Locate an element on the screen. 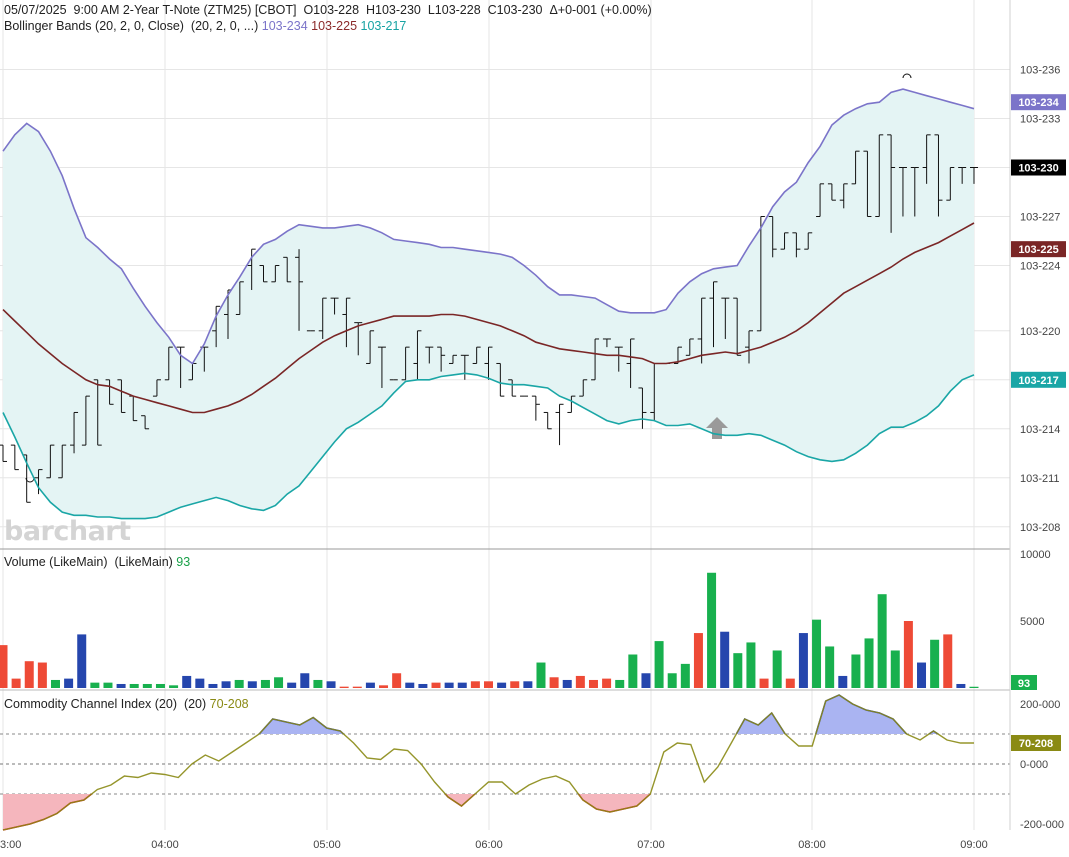 The image size is (1069, 857). price-tick-label-4: 103-224 is located at coordinates (1040, 266).